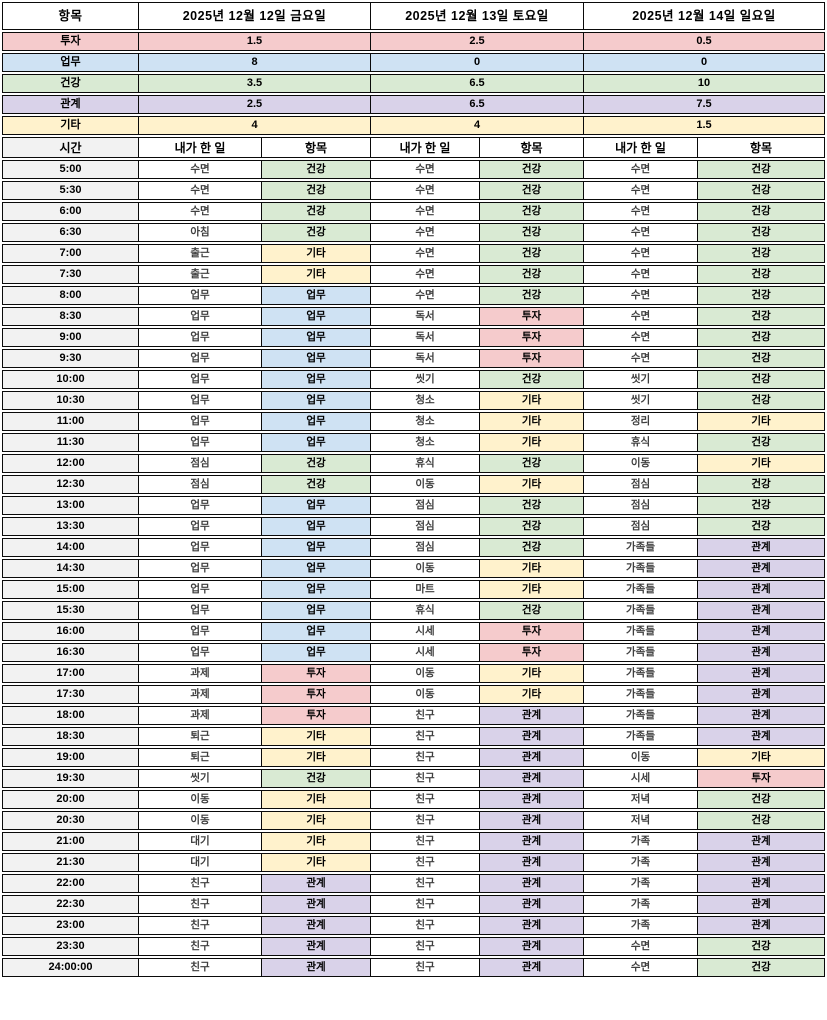  I want to click on time-cell: 22:30, so click(70, 904).